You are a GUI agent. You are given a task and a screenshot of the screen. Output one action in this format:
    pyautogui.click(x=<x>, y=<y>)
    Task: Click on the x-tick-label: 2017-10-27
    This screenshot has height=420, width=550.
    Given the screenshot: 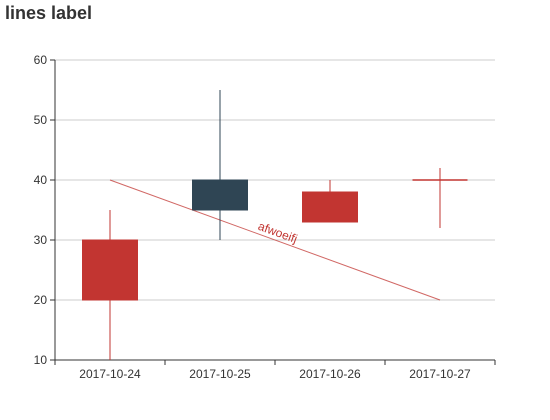 What is the action you would take?
    pyautogui.click(x=440, y=374)
    